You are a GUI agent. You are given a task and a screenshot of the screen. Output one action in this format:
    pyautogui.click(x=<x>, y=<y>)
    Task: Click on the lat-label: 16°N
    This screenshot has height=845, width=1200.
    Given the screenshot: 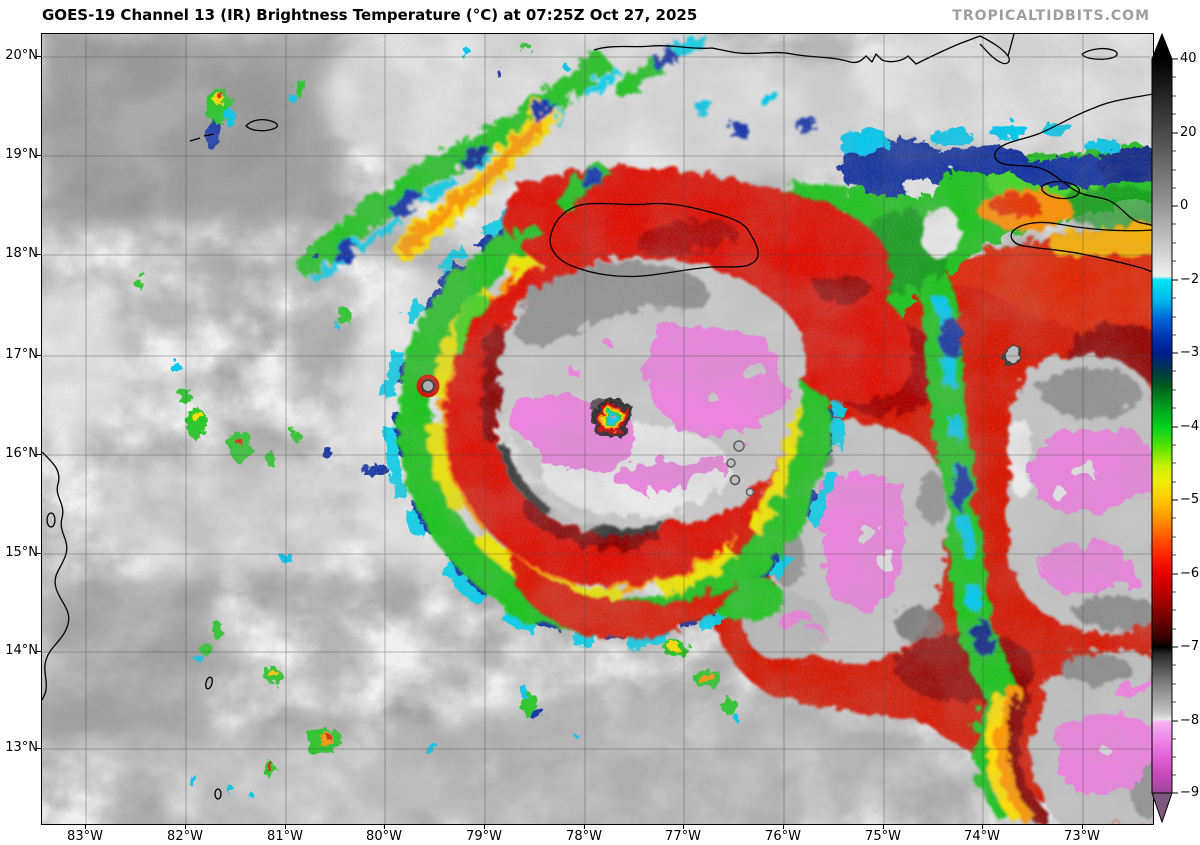 What is the action you would take?
    pyautogui.click(x=21, y=453)
    